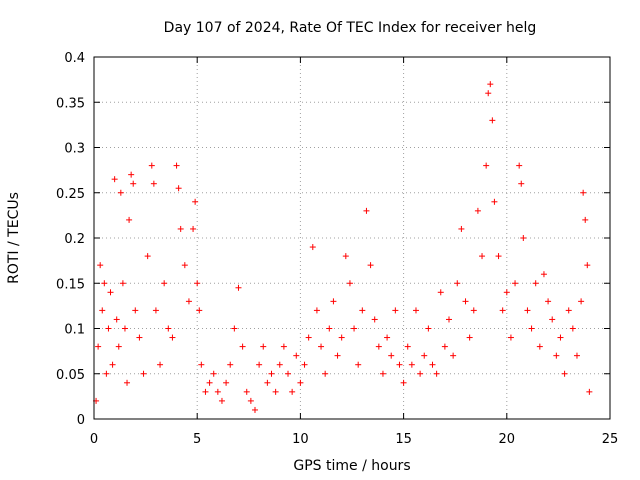 The height and width of the screenshot is (480, 640). Describe the element at coordinates (197, 439) in the screenshot. I see `x-tick-label: 5` at that location.